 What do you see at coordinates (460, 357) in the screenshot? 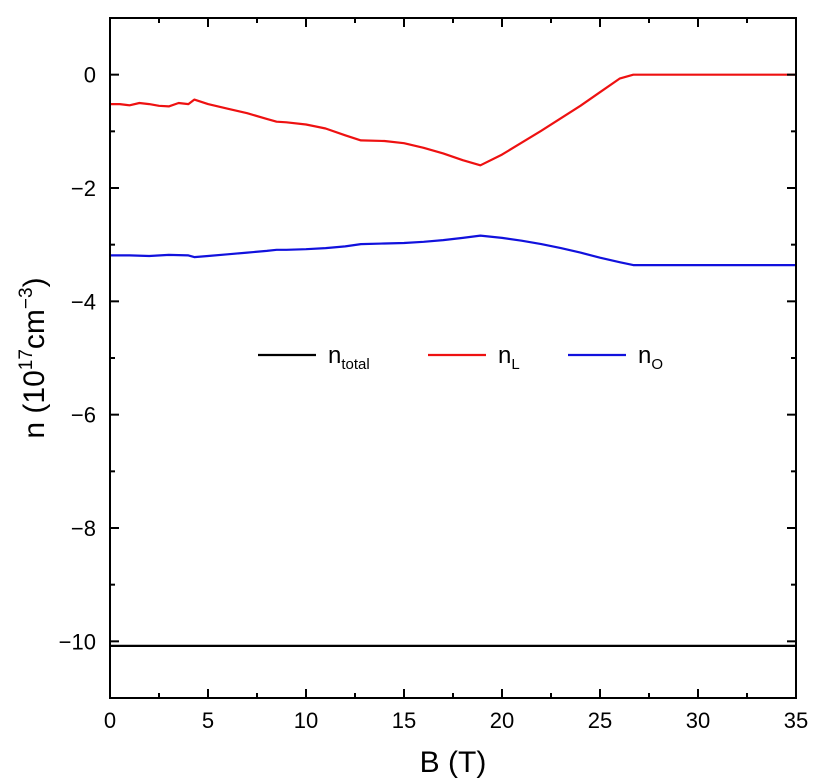
I see `legend: ntotal nL nO` at bounding box center [460, 357].